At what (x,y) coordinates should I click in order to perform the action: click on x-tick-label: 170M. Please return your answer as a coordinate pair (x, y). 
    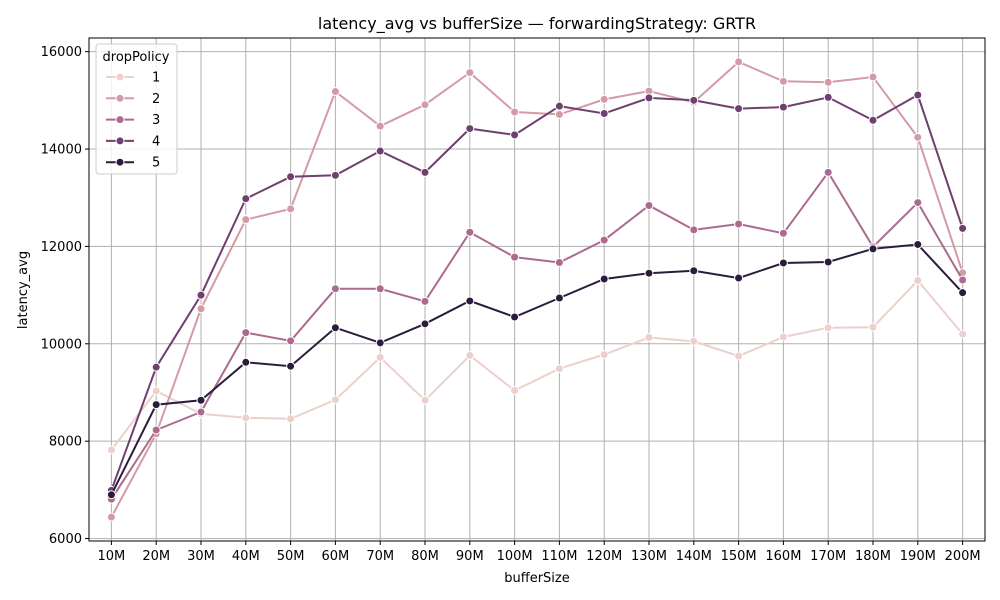
    Looking at the image, I should click on (828, 556).